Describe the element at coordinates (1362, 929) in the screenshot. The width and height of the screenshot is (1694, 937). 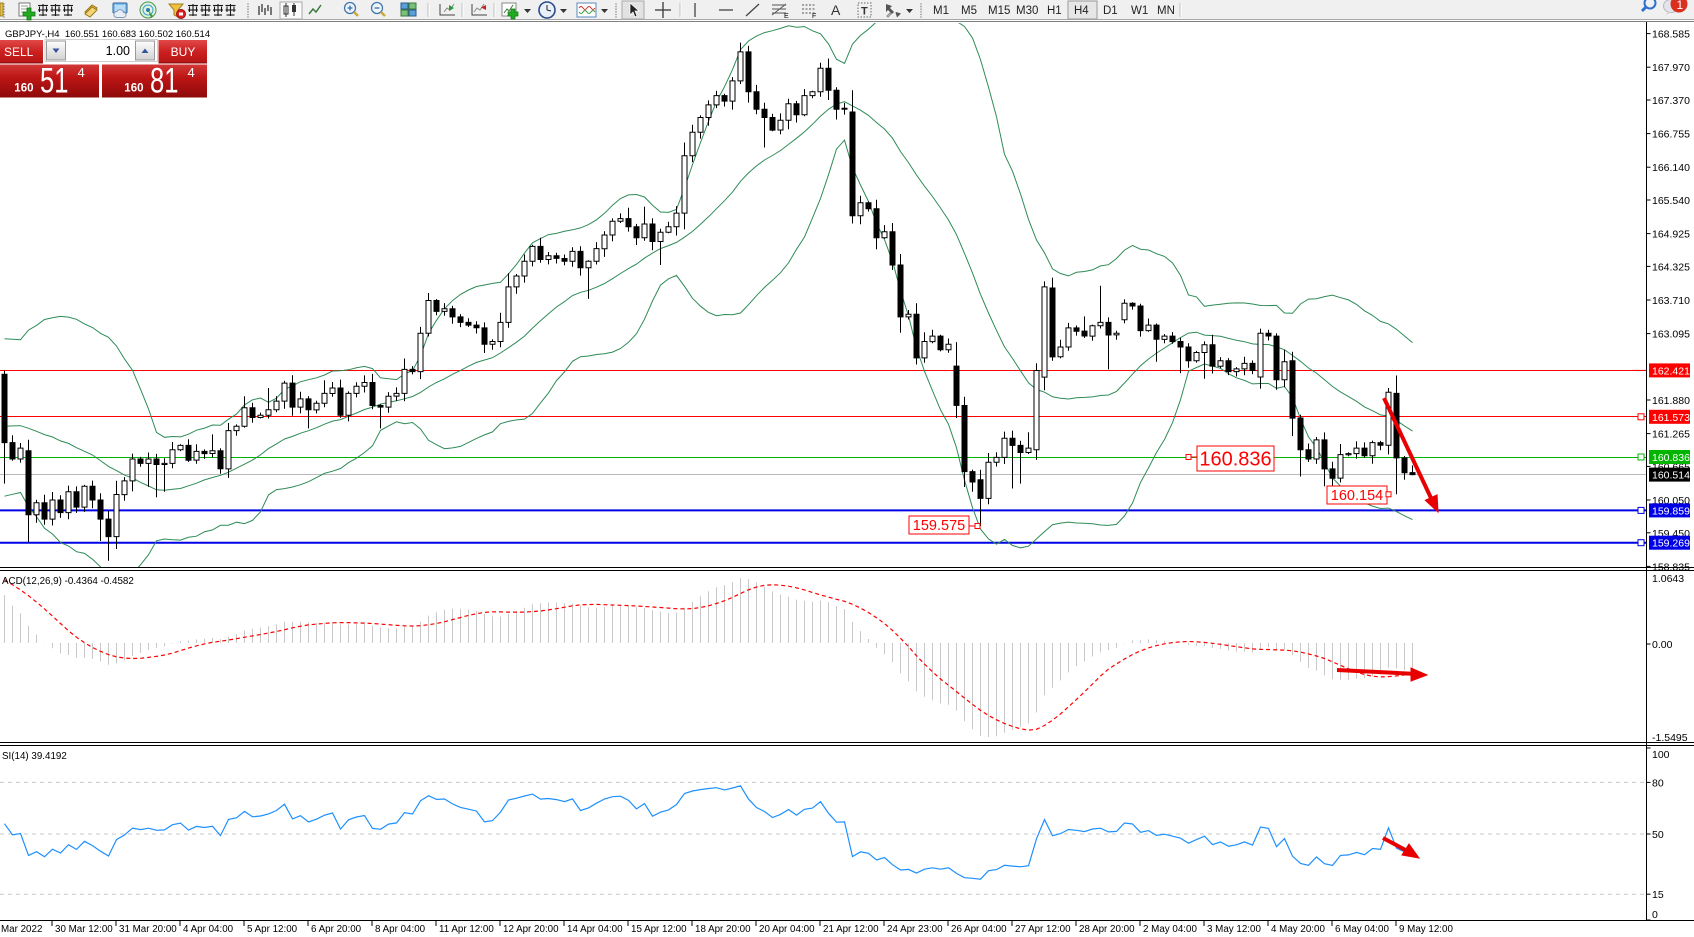
I see `svg-text: 6 May 04:00` at that location.